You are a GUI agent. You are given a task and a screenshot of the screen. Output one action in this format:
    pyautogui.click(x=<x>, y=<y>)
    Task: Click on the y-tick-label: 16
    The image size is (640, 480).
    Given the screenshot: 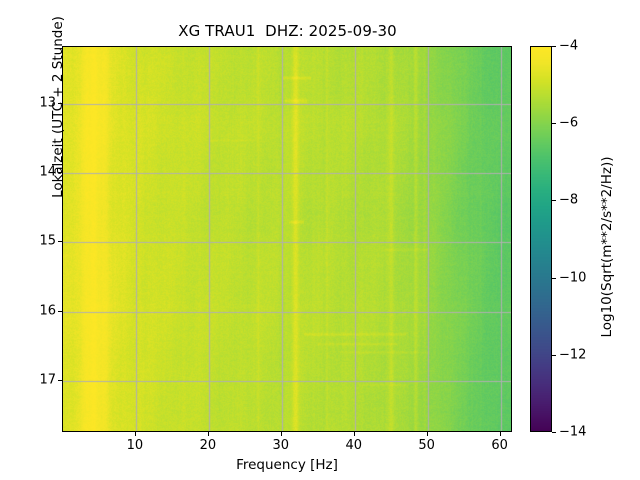 What is the action you would take?
    pyautogui.click(x=47, y=311)
    